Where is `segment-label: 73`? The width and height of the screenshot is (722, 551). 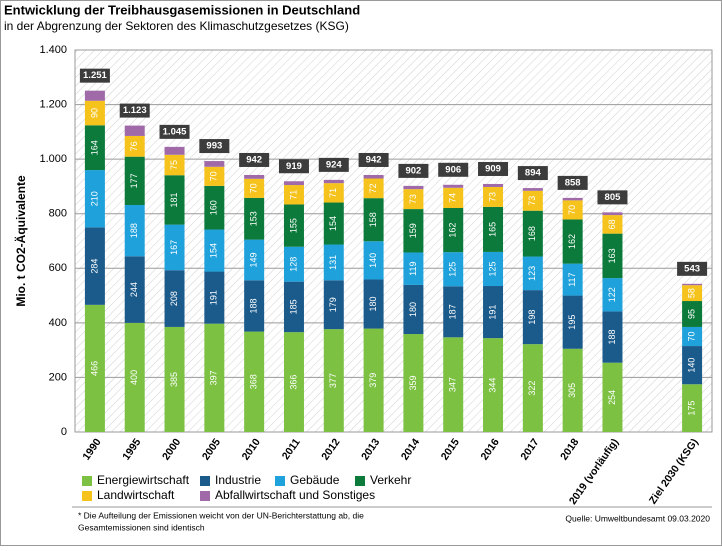 segment-label: 73 is located at coordinates (492, 197).